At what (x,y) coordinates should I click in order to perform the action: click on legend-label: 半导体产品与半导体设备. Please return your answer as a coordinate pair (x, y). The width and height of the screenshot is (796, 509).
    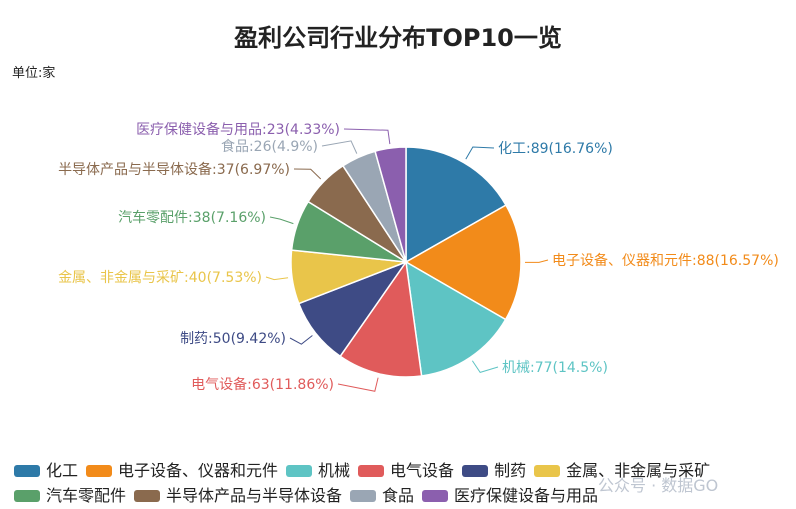
    Looking at the image, I should click on (254, 495).